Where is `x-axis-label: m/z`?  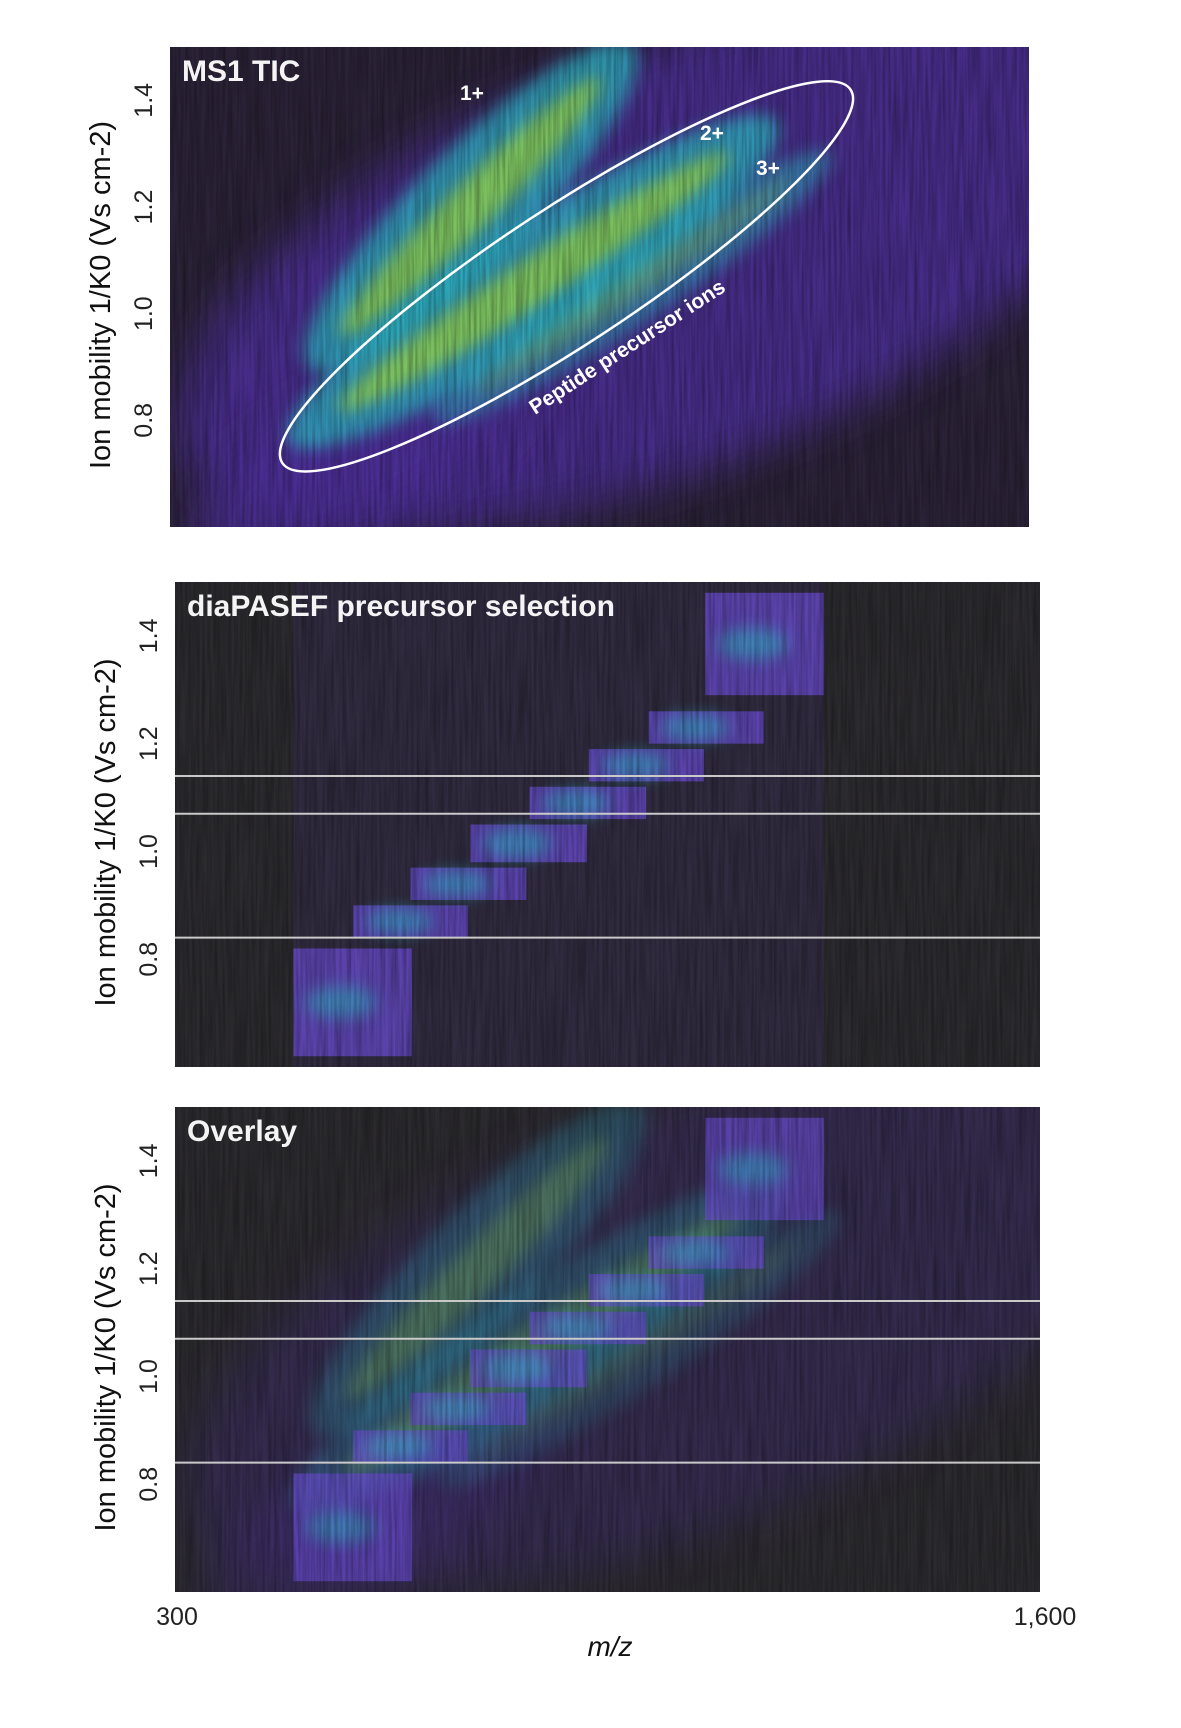
x-axis-label: m/z is located at coordinates (609, 1646).